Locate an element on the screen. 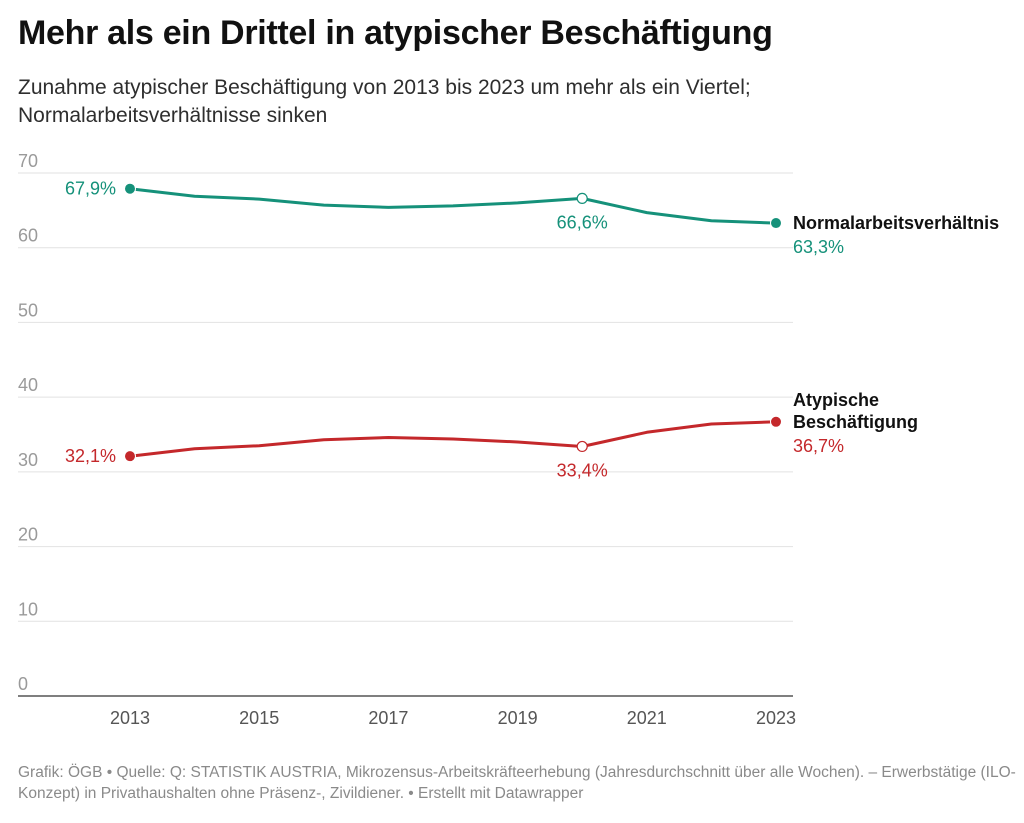 The height and width of the screenshot is (823, 1024). y-tick-label: 0 is located at coordinates (23, 684).